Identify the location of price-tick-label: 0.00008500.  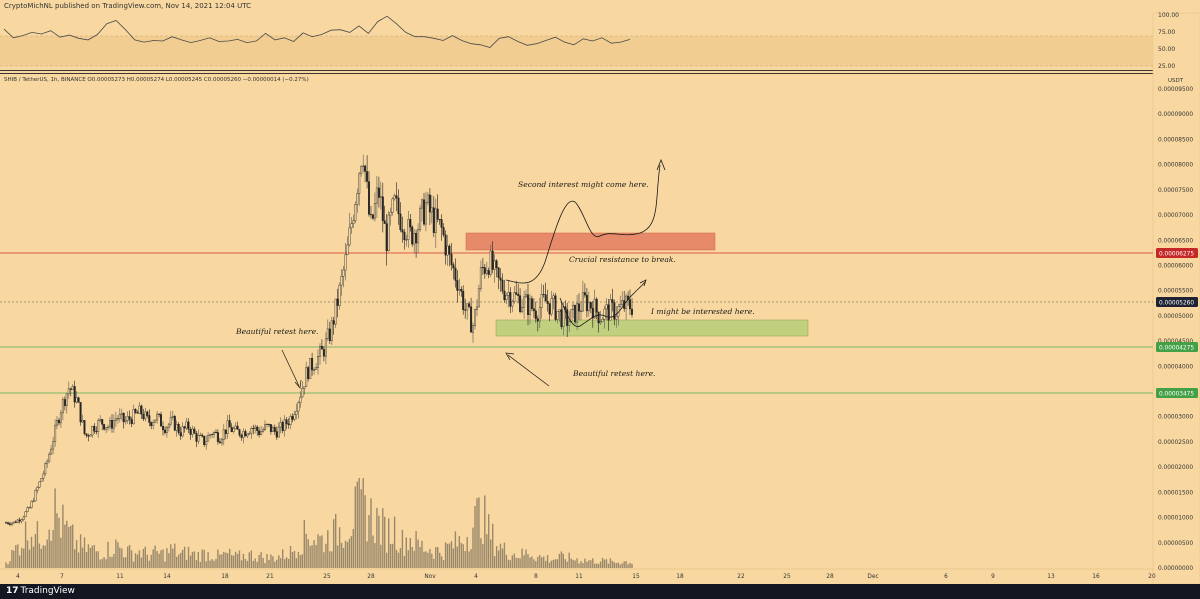
(1175, 140).